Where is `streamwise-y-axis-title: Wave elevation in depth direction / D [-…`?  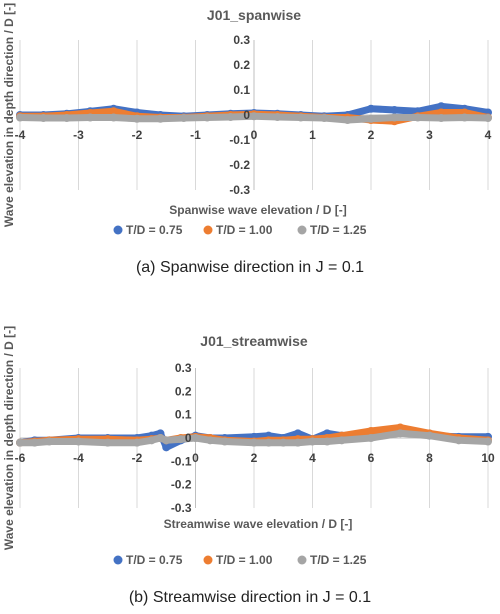
streamwise-y-axis-title: Wave elevation in depth direction / D [-… is located at coordinates (9, 438).